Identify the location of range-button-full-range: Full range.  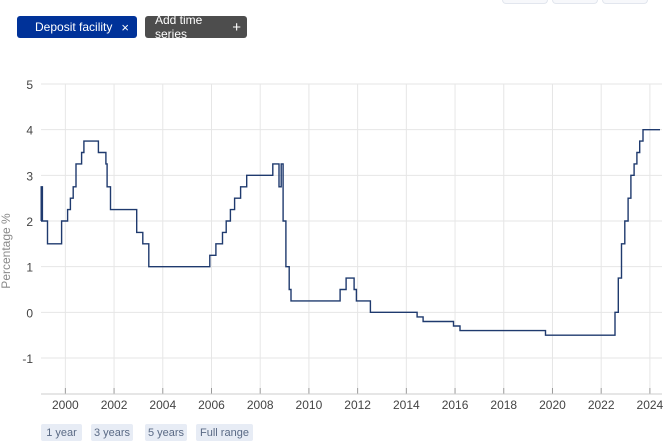
(224, 432).